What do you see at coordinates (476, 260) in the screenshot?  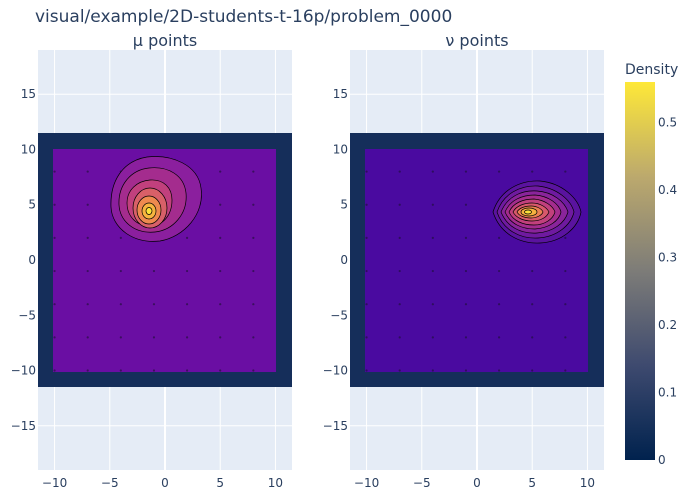 I see `density-field` at bounding box center [476, 260].